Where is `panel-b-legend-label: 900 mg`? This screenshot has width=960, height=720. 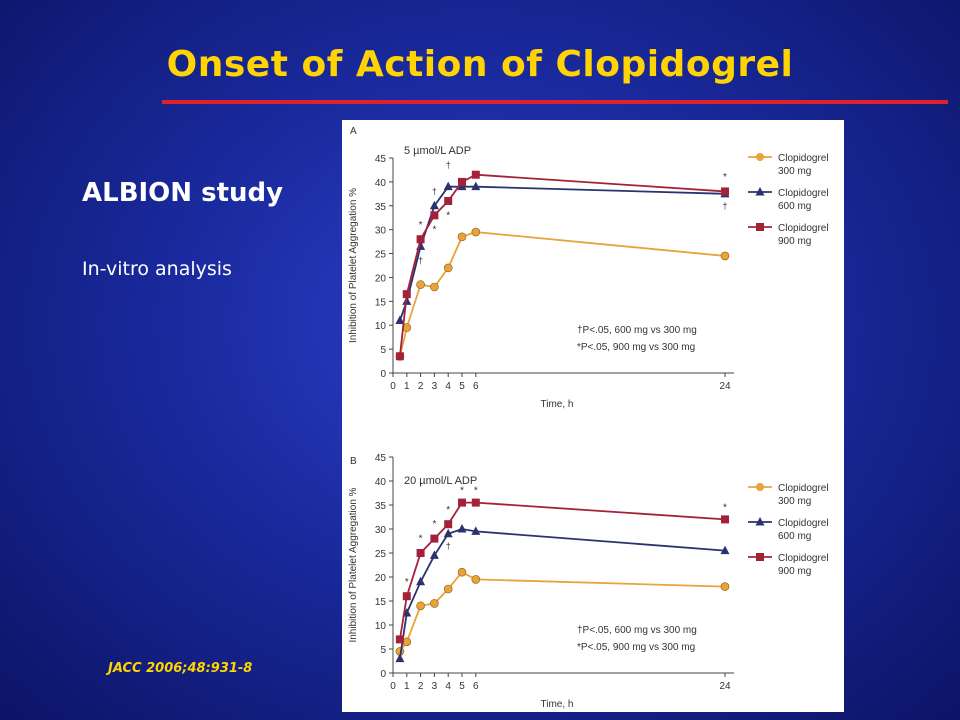 panel-b-legend-label: 900 mg is located at coordinates (794, 571).